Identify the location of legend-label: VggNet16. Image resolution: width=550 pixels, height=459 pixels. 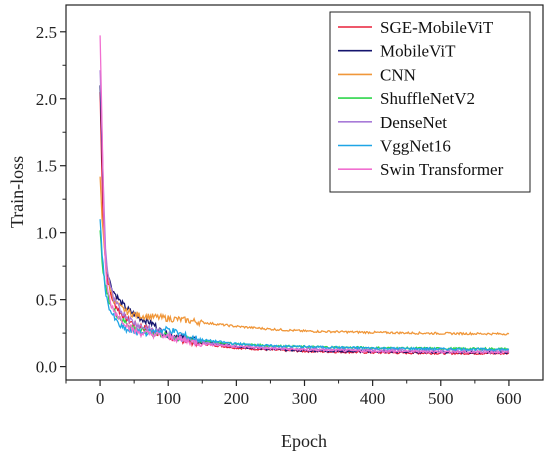
(415, 146).